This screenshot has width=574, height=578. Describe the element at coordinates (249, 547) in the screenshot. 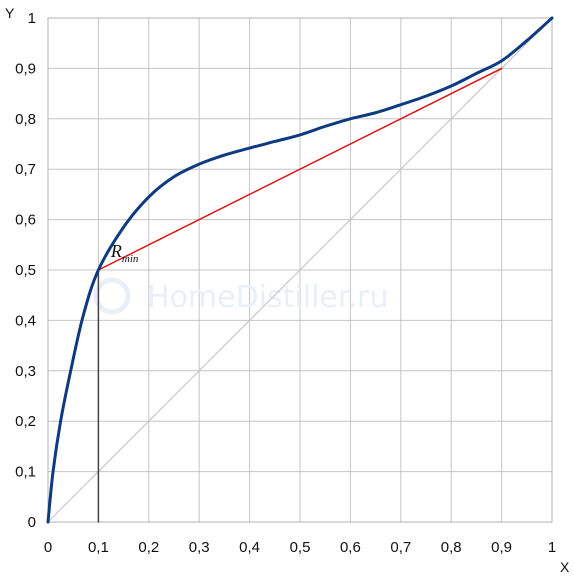

I see `x-tick-label: 0,4` at that location.